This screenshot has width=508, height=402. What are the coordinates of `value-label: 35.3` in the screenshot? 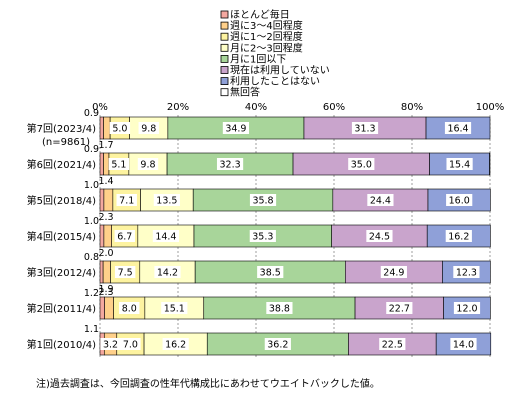 It's located at (262, 237).